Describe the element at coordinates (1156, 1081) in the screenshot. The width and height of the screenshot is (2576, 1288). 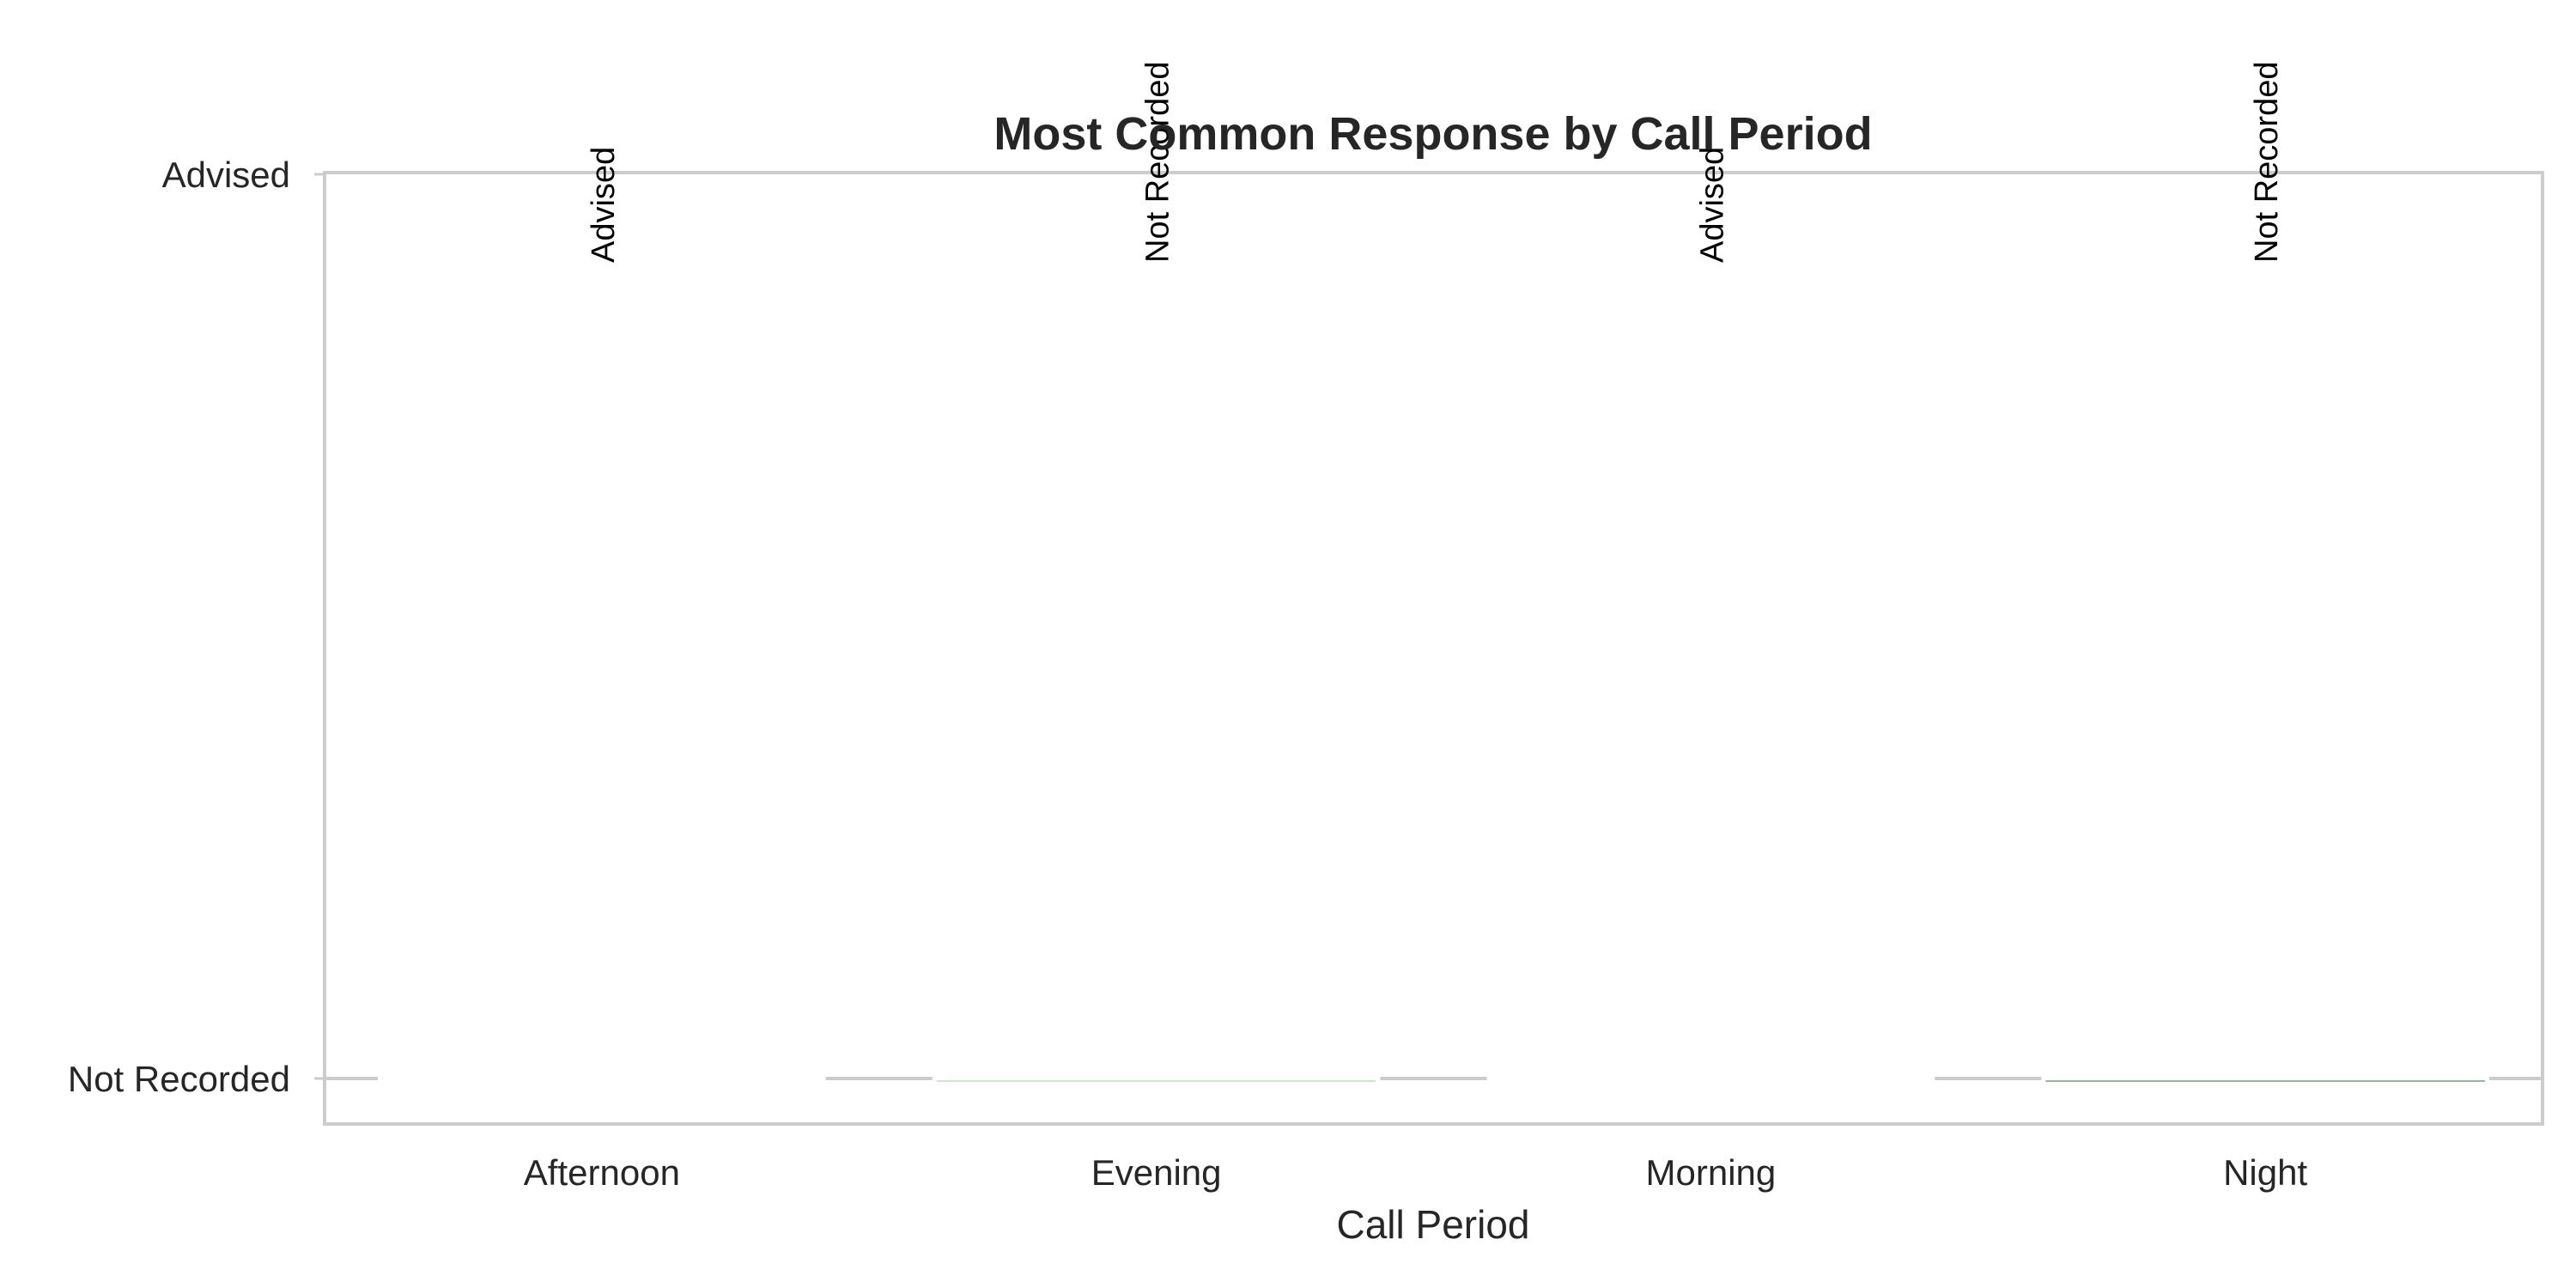
I see `bar-evening` at that location.